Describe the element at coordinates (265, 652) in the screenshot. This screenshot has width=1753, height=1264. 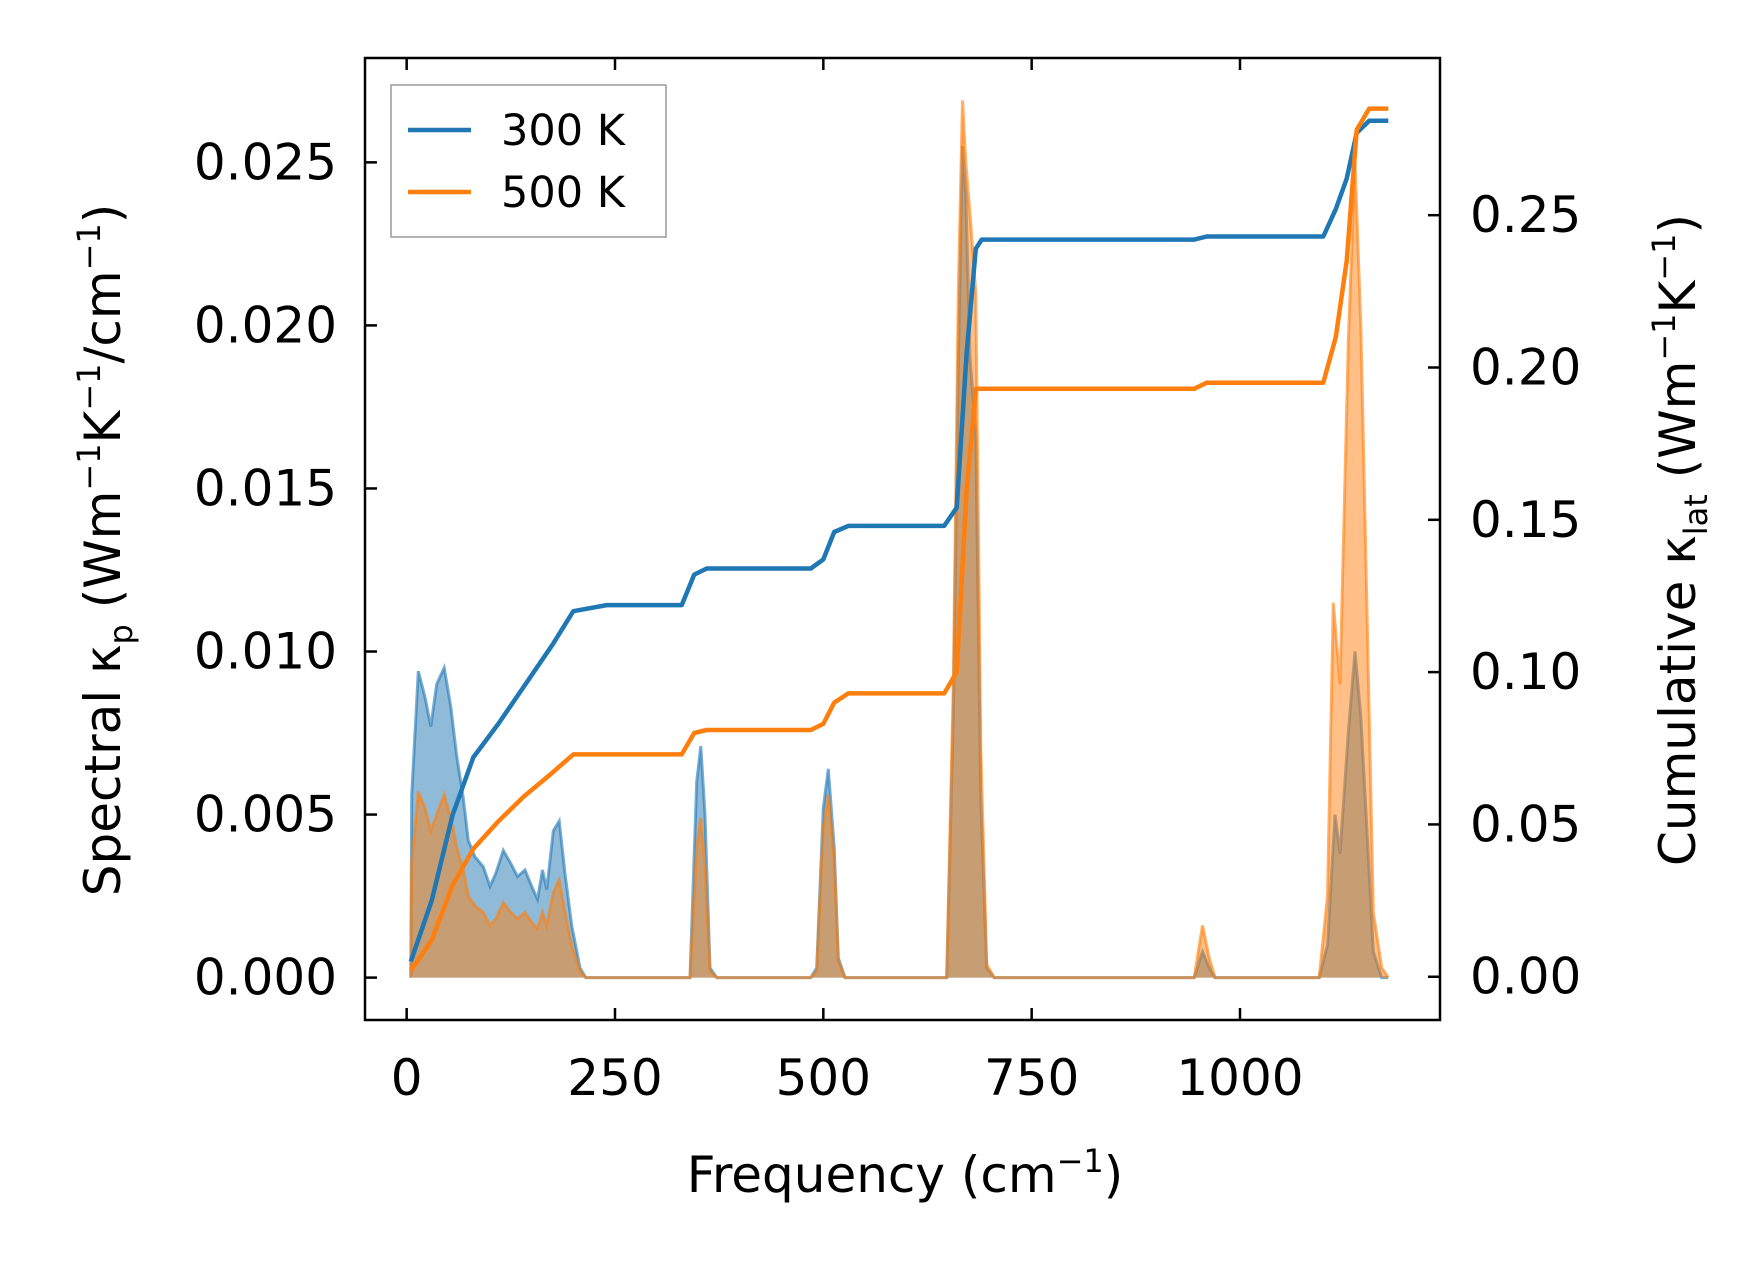
I see `y-left-tick-label: 0.010` at that location.